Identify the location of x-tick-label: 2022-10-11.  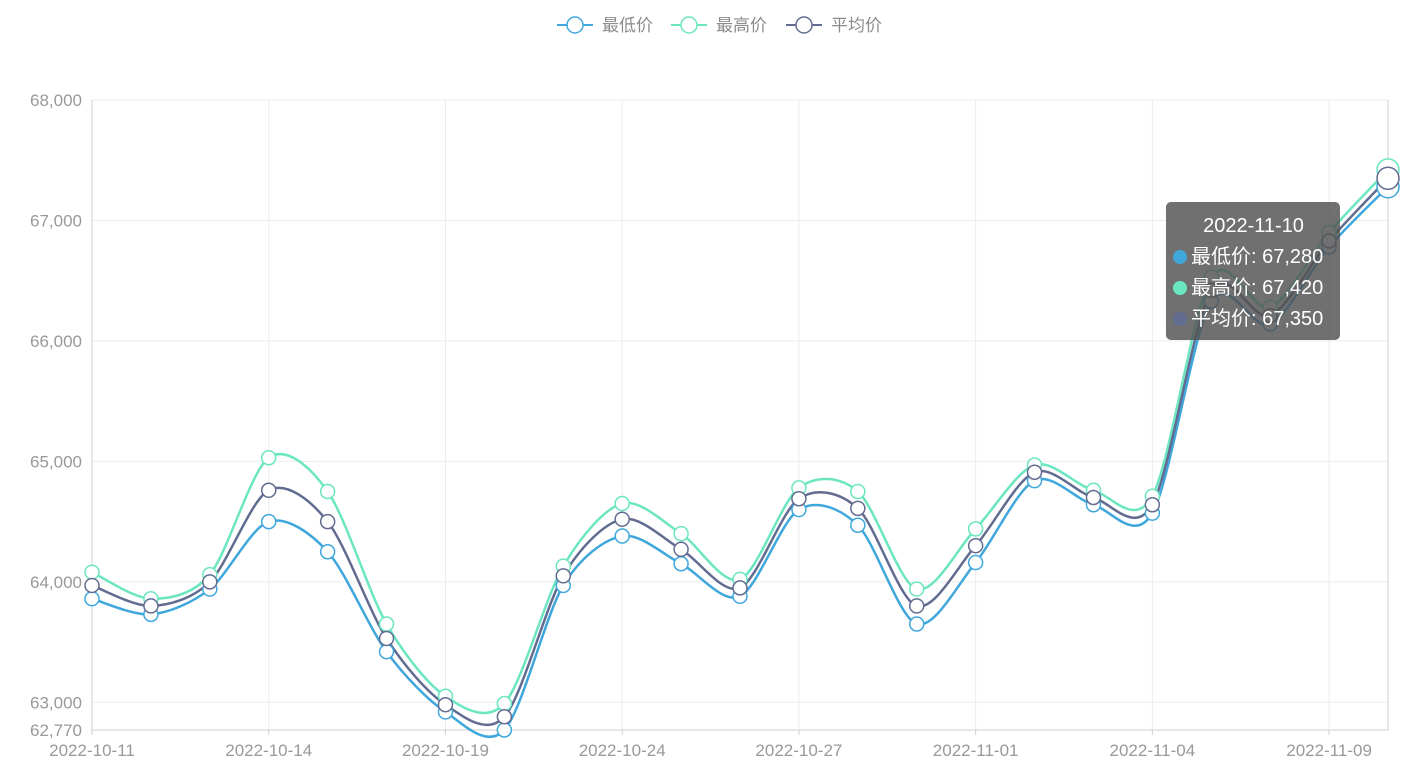
(92, 750).